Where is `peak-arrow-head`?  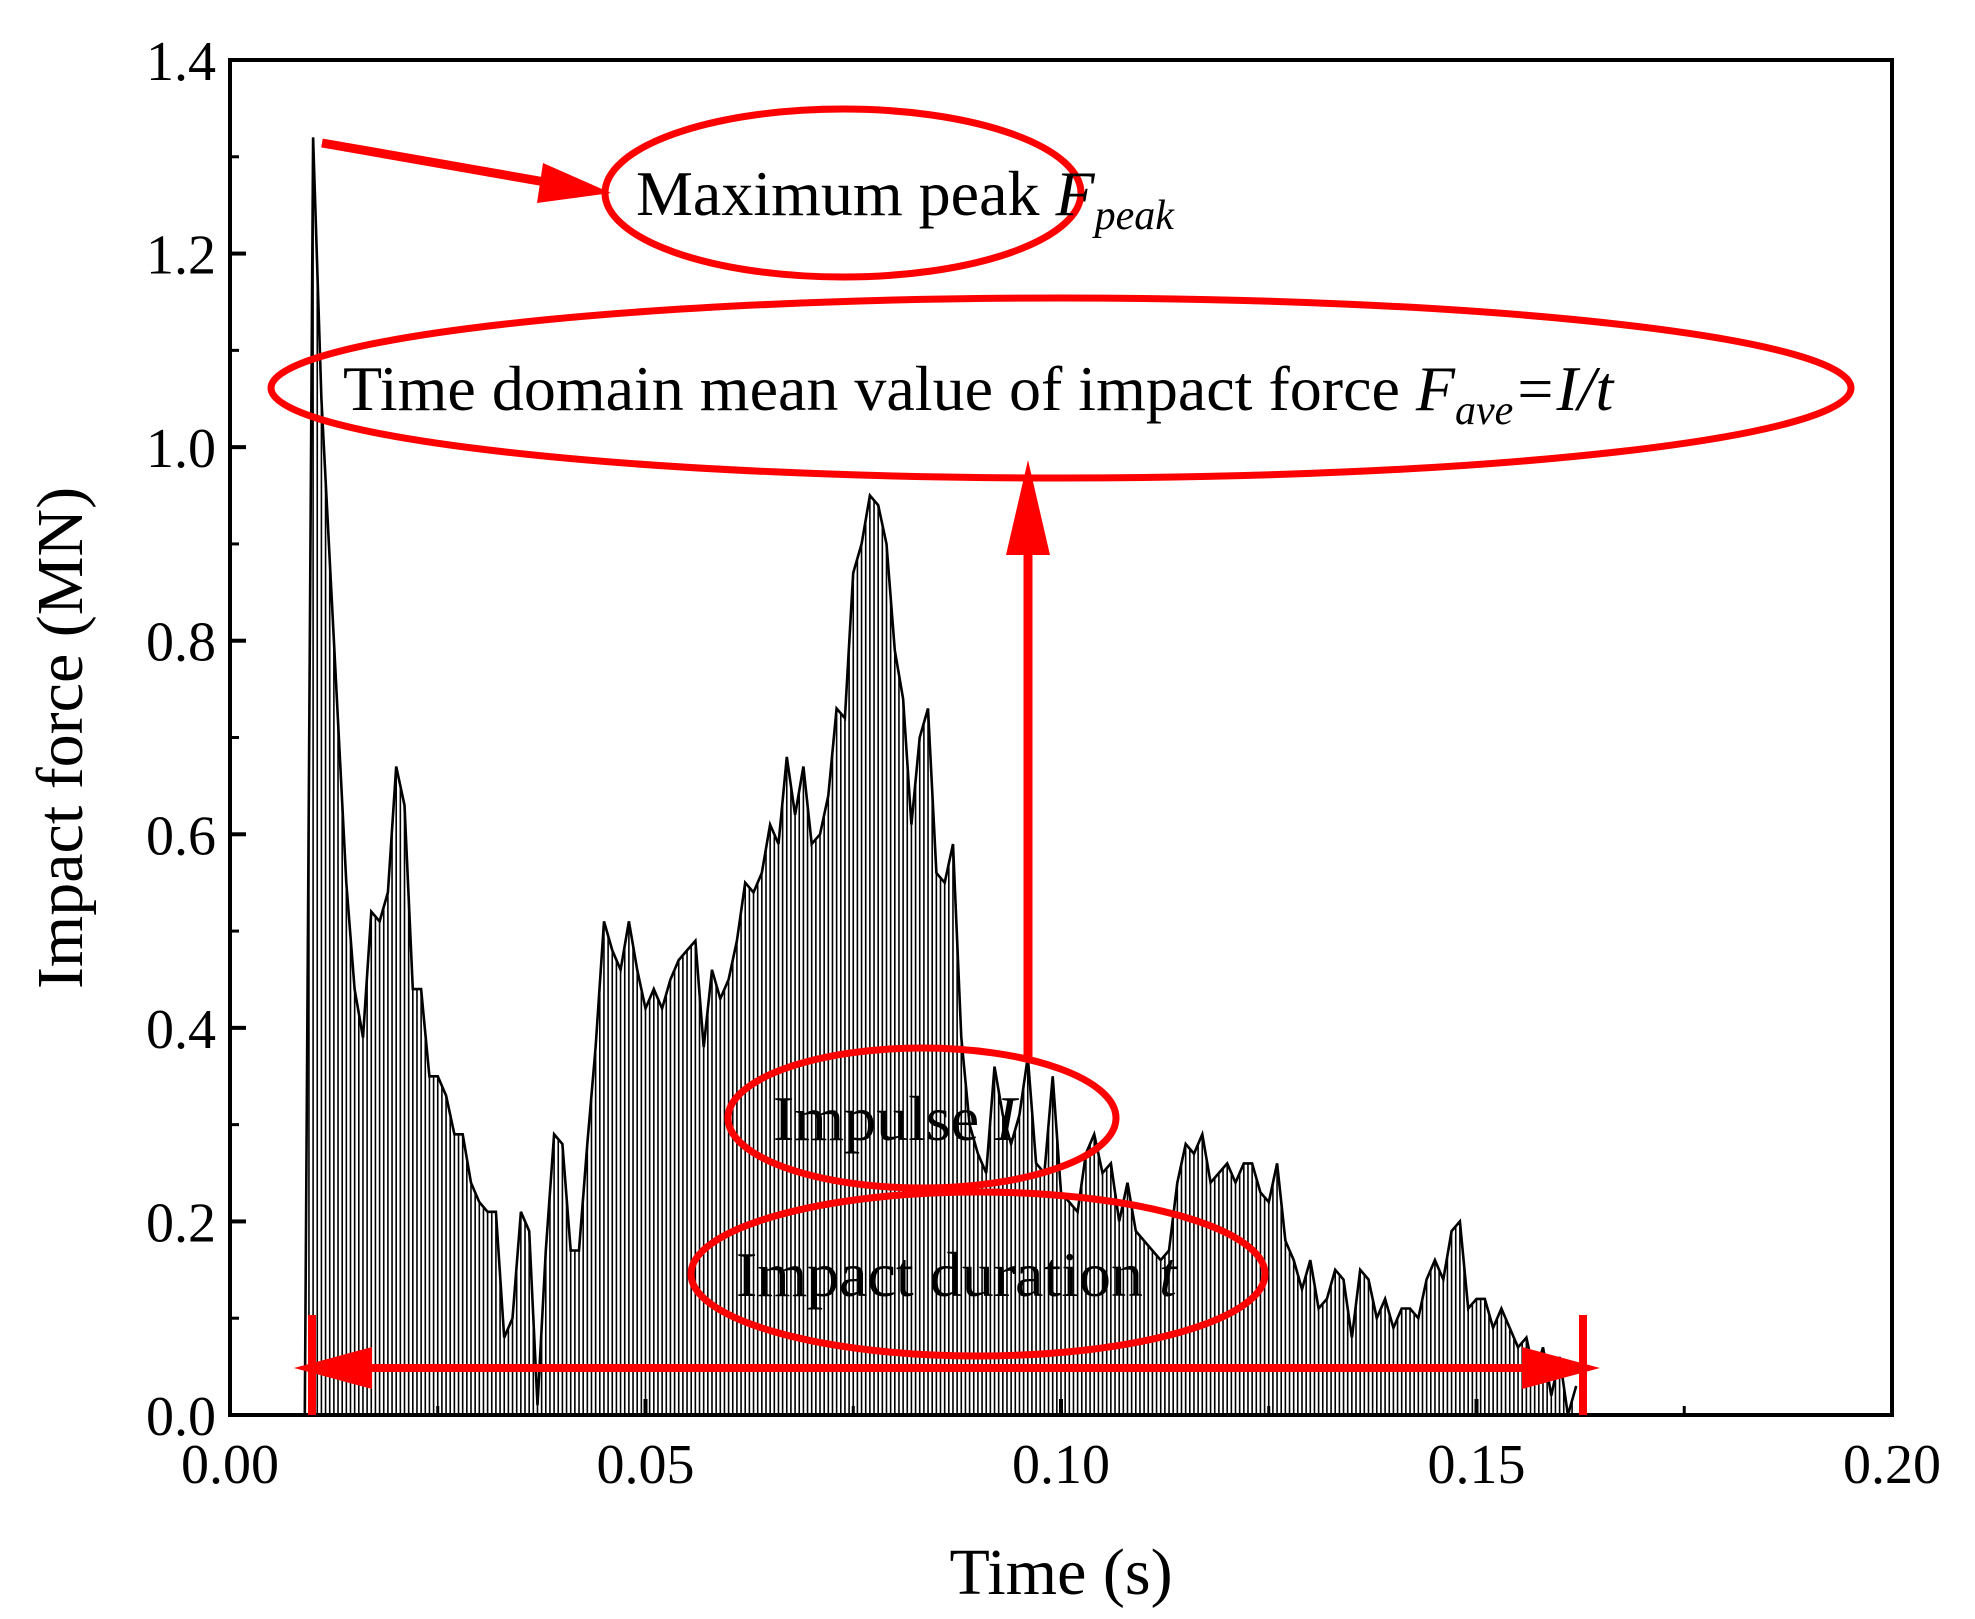 peak-arrow-head is located at coordinates (574, 183).